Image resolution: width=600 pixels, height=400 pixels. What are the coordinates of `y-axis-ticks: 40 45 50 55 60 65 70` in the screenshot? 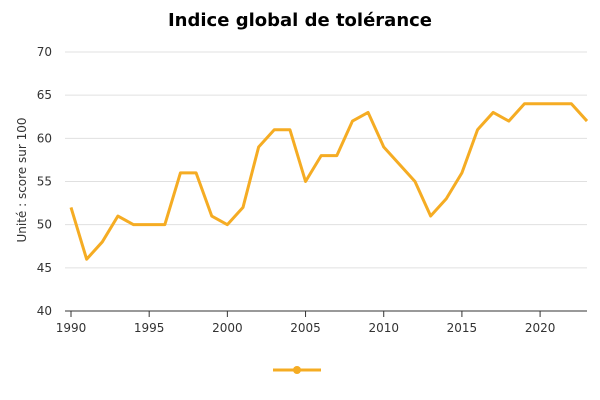 It's located at (44, 181).